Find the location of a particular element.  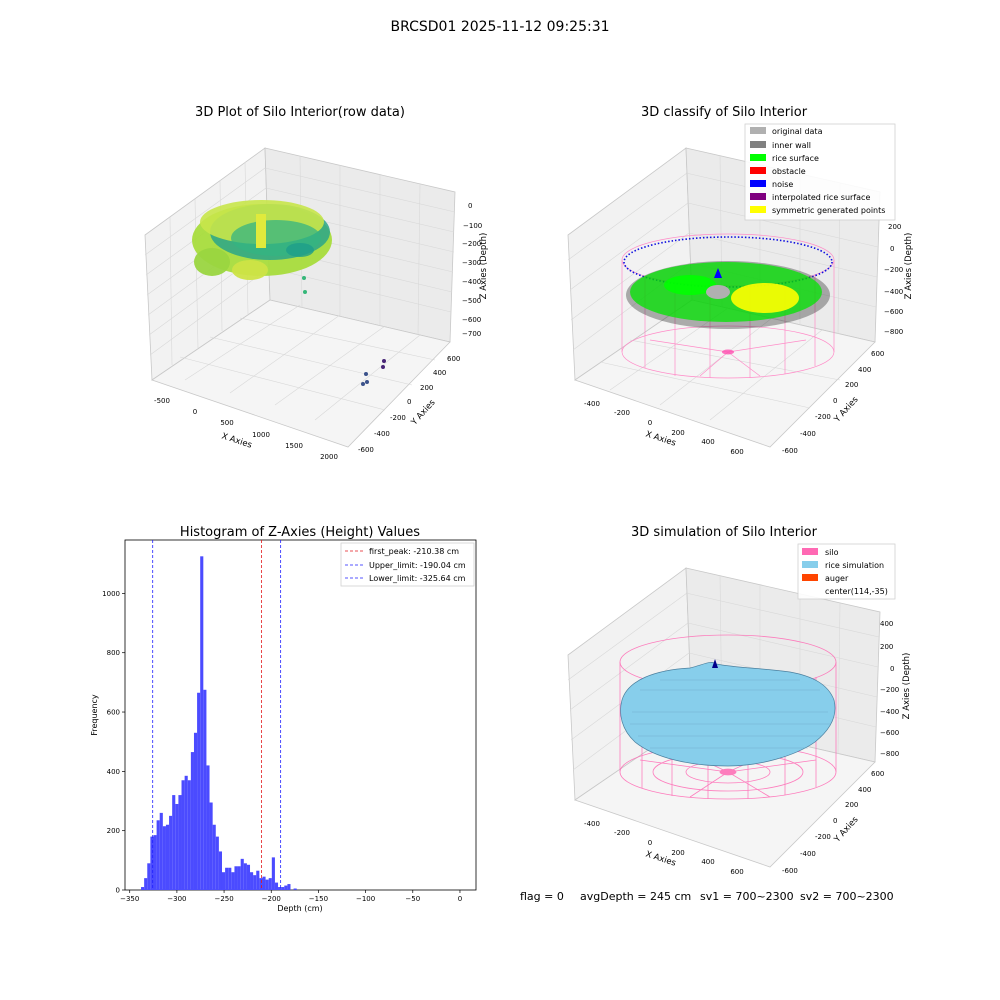

legend-label: rice surface is located at coordinates (795, 158).